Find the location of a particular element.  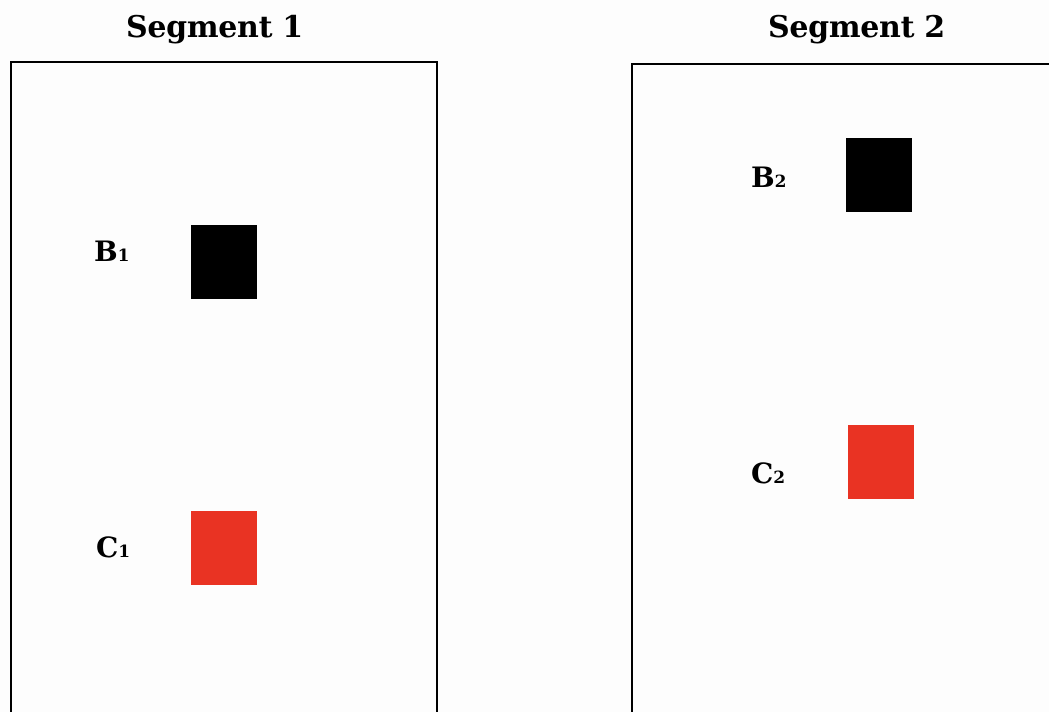

segment-1-c-label: C1 is located at coordinates (113, 550).